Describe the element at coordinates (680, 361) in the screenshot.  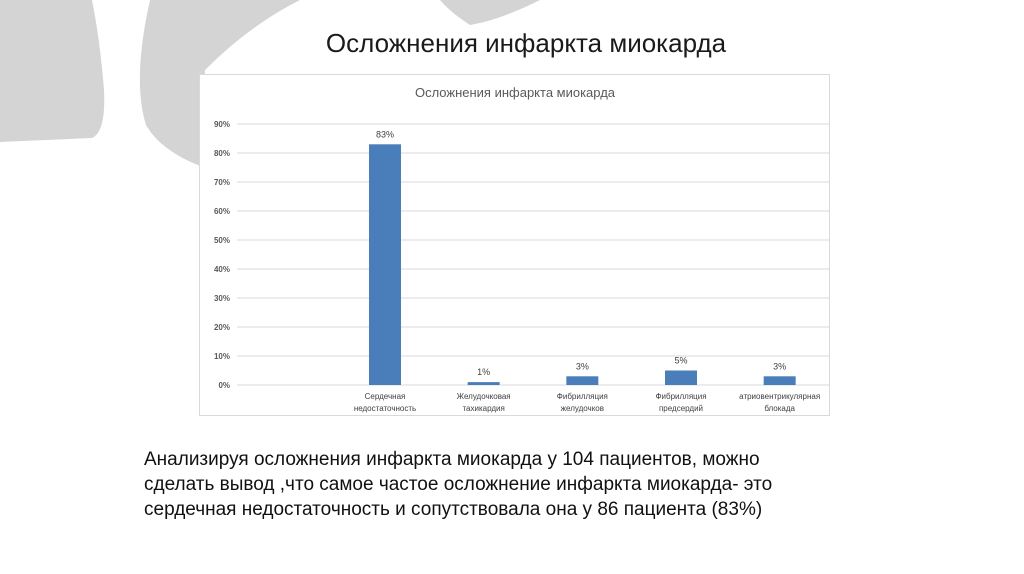
I see `data-label: 5%` at that location.